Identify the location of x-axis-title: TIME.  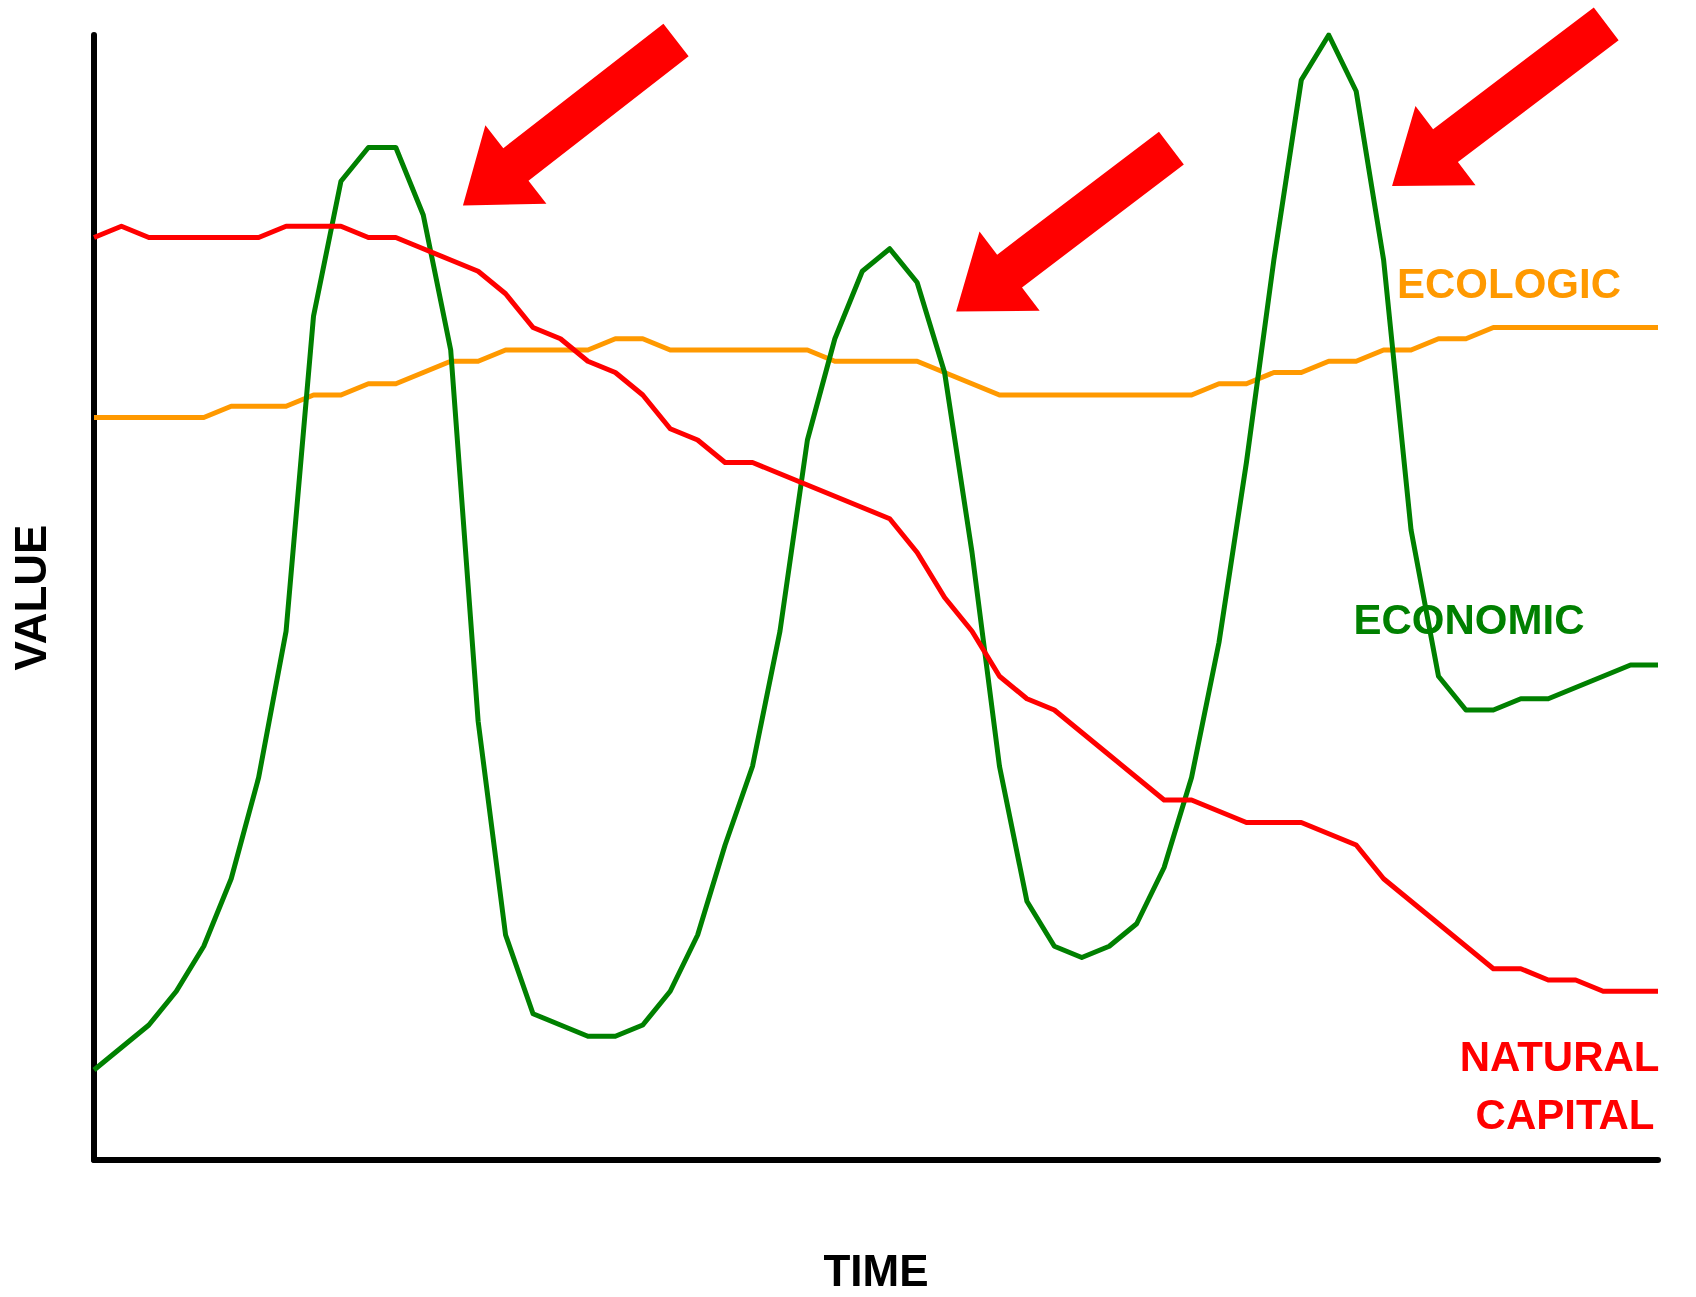
(876, 1270).